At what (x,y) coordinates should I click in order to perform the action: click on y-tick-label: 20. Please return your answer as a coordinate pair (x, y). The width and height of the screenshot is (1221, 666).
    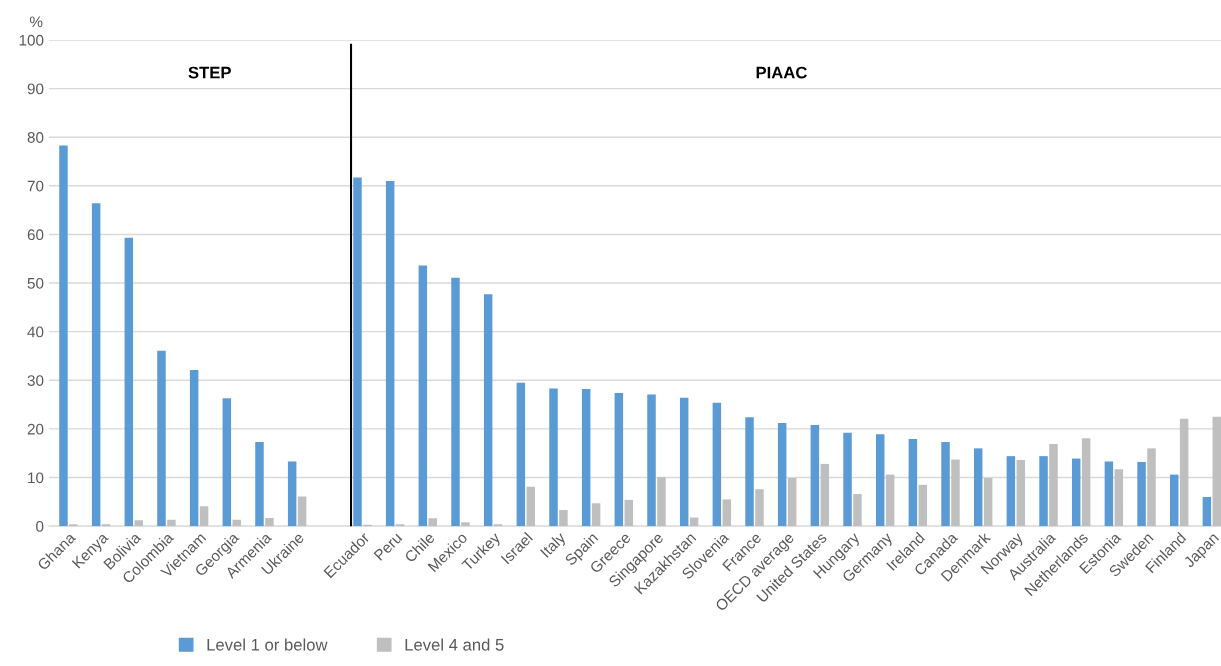
    Looking at the image, I should click on (35, 429).